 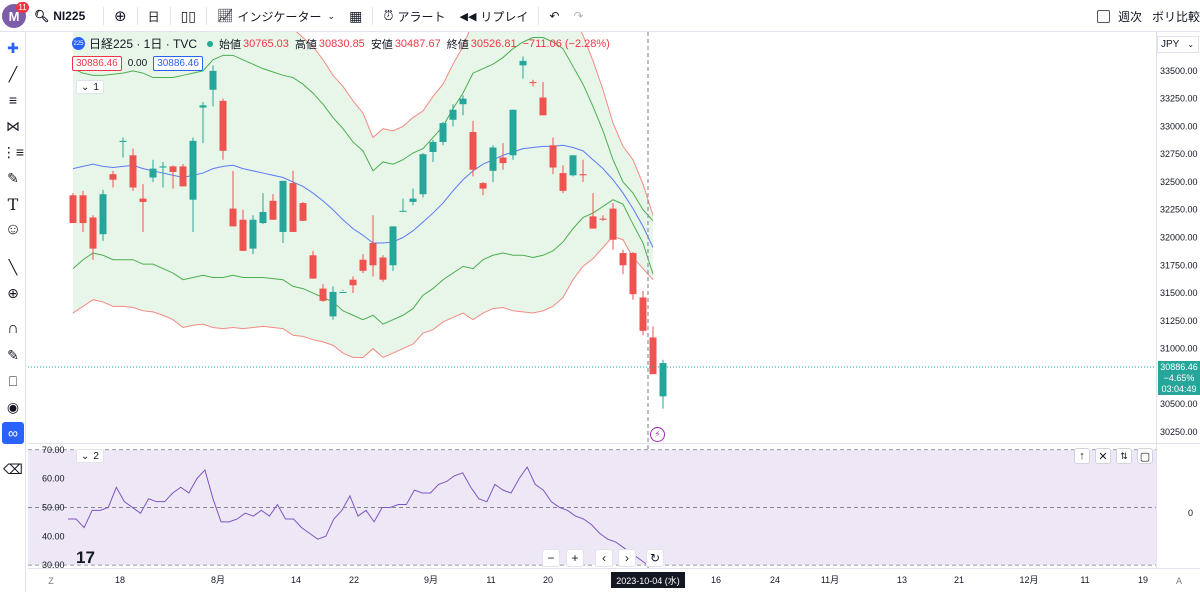 What do you see at coordinates (1179, 99) in the screenshot?
I see `price-tick-label: 33250.00` at bounding box center [1179, 99].